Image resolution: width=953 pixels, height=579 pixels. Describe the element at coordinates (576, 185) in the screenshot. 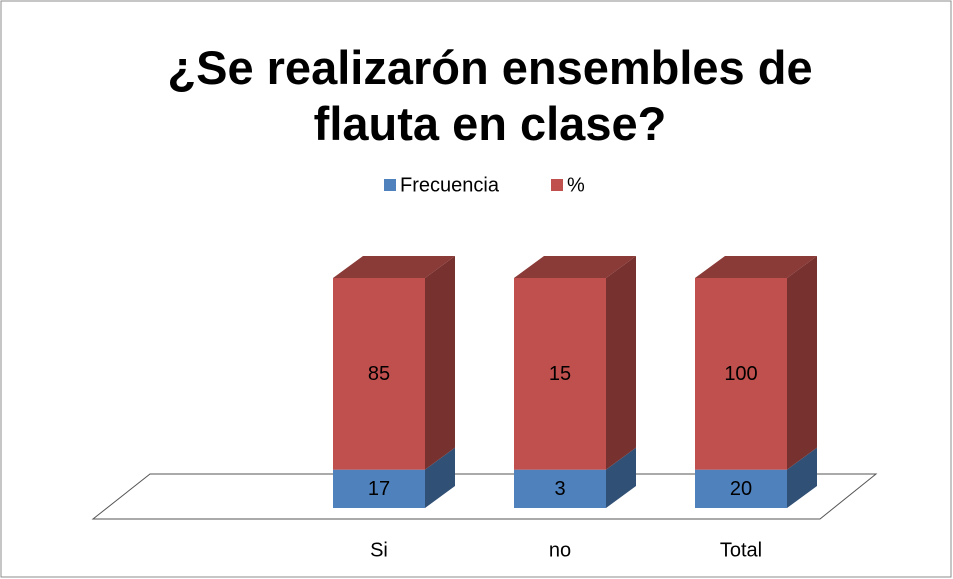

I see `legend-label: %` at that location.